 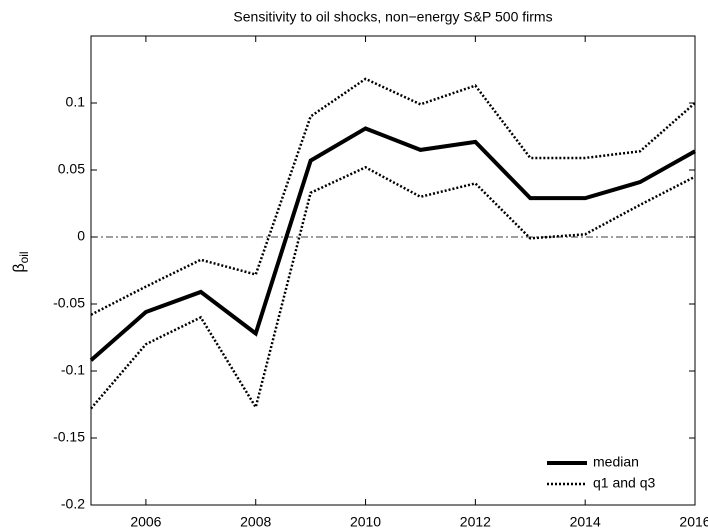 I want to click on y-axis-label: βoil, so click(x=21, y=261).